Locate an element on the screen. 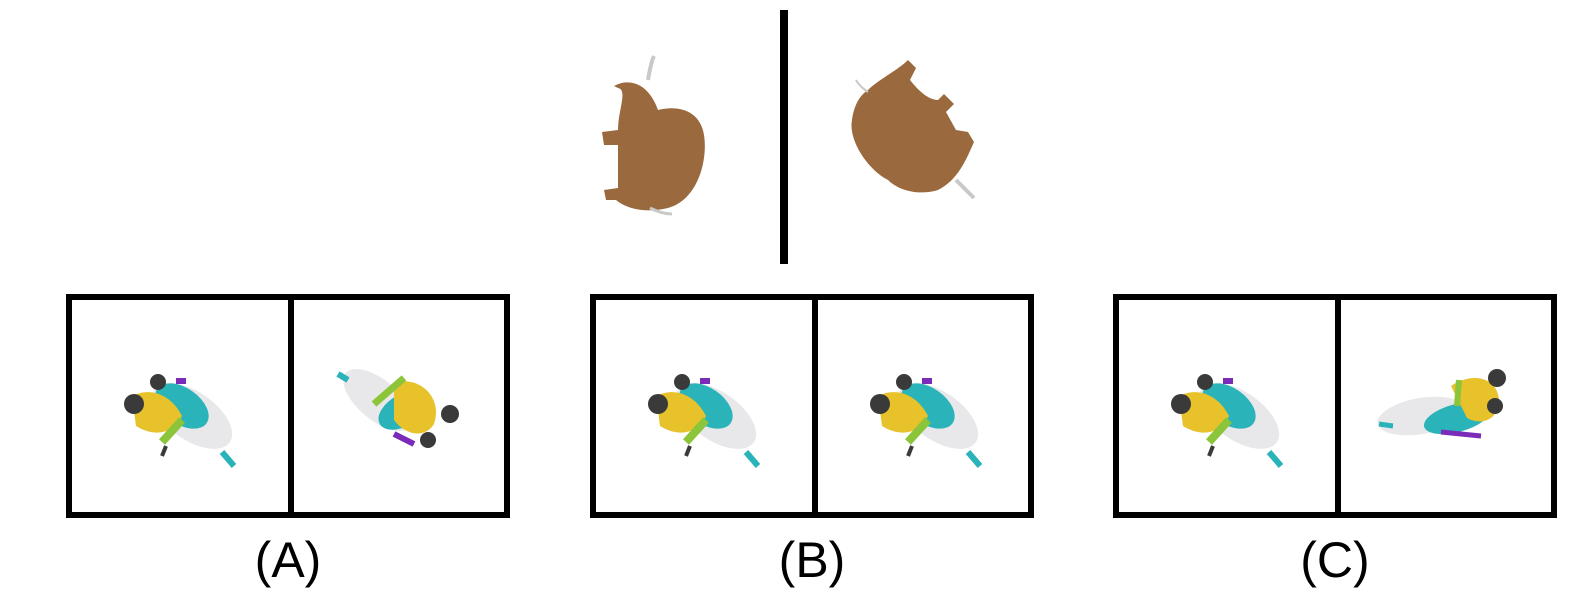  option-b-left-view is located at coordinates (704, 406).